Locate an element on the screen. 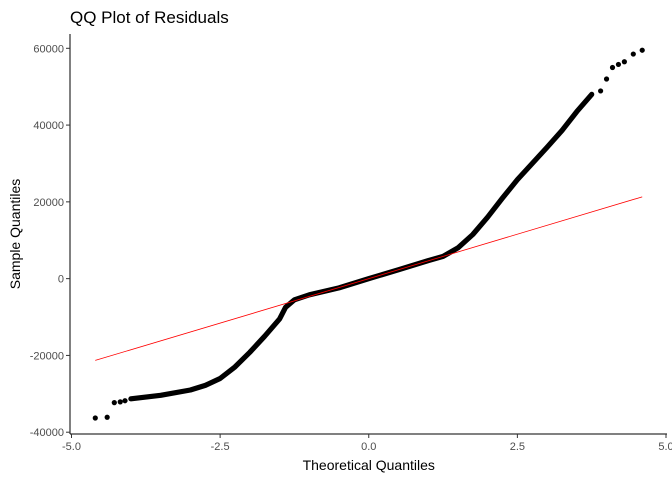 This screenshot has width=672, height=485. y-tick-label: -40000 is located at coordinates (47, 433).